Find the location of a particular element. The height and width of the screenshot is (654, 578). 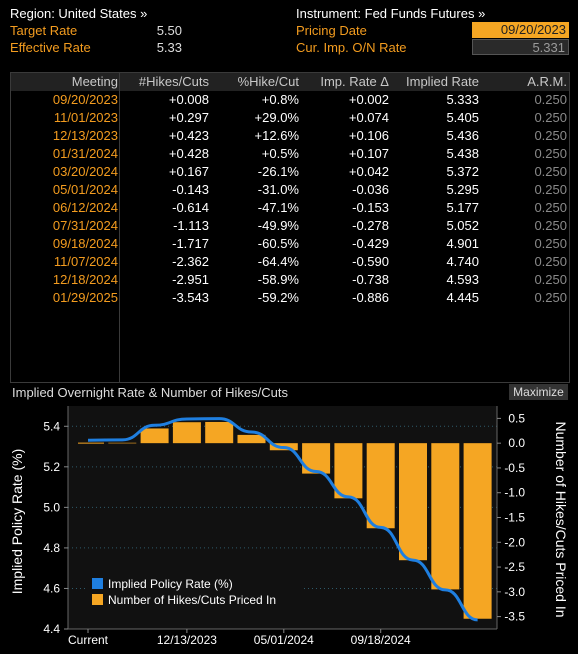

table-row: 11/07/2024 -2.362 -64.4% -0.590 4.740 0.250 is located at coordinates (290, 262).